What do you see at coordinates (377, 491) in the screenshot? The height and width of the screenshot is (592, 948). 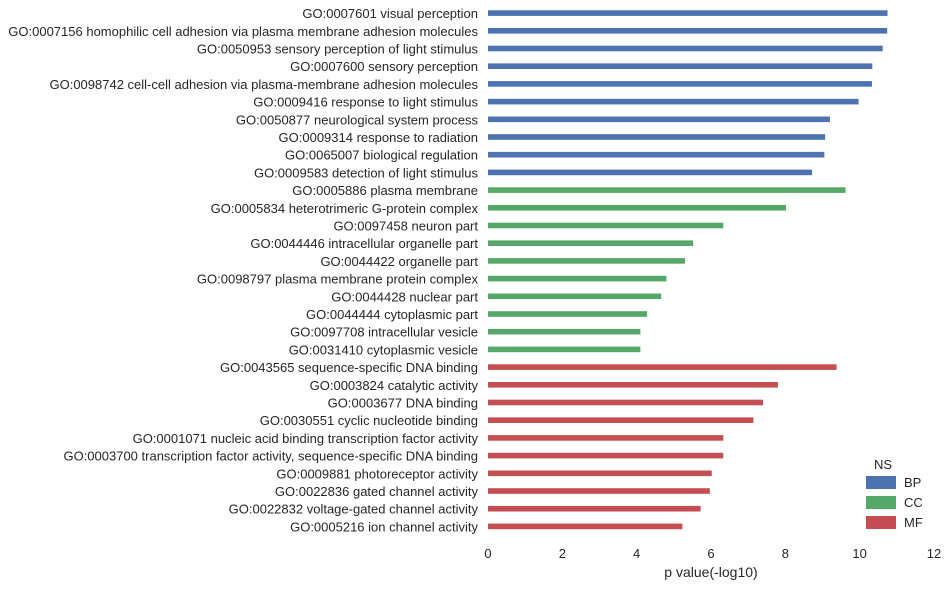 I see `y-tick-label: GO:0022836 gated channel activity` at bounding box center [377, 491].